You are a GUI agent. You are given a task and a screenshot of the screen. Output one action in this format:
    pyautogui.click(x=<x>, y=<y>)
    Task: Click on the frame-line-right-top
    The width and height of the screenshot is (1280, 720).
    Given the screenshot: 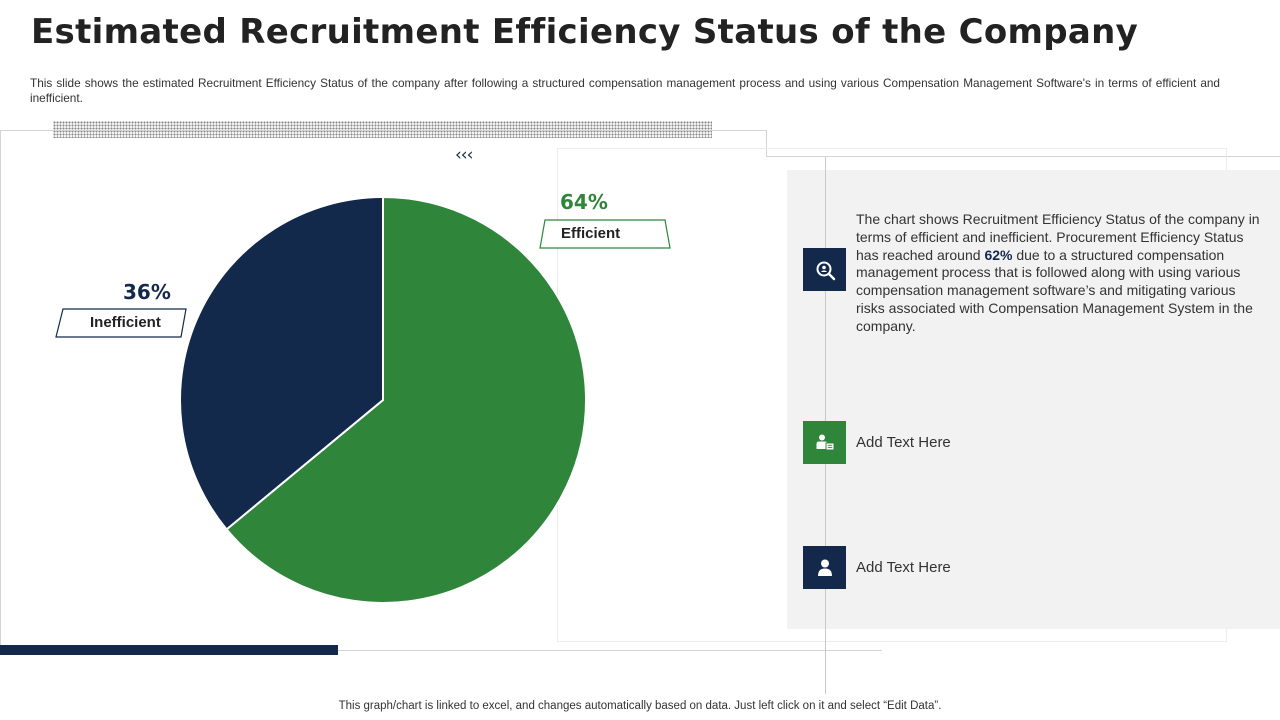 What is the action you would take?
    pyautogui.click(x=1023, y=156)
    